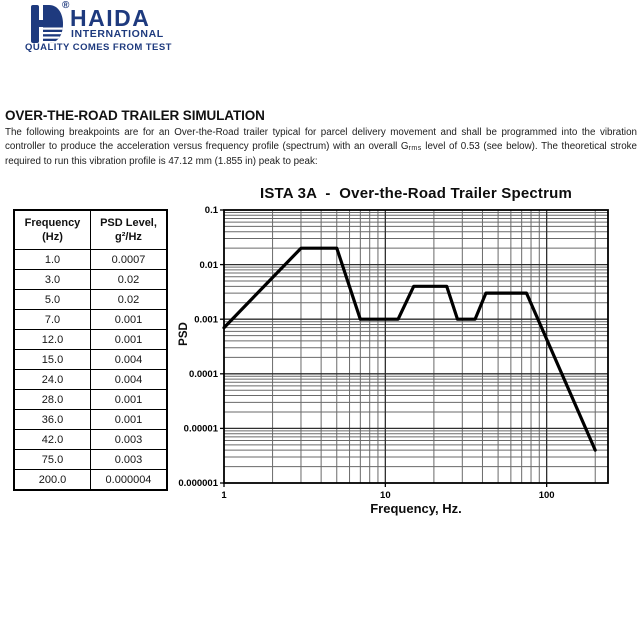 This screenshot has height=640, width=640. What do you see at coordinates (66, 5) in the screenshot?
I see `registered-trademark-icon: ®` at bounding box center [66, 5].